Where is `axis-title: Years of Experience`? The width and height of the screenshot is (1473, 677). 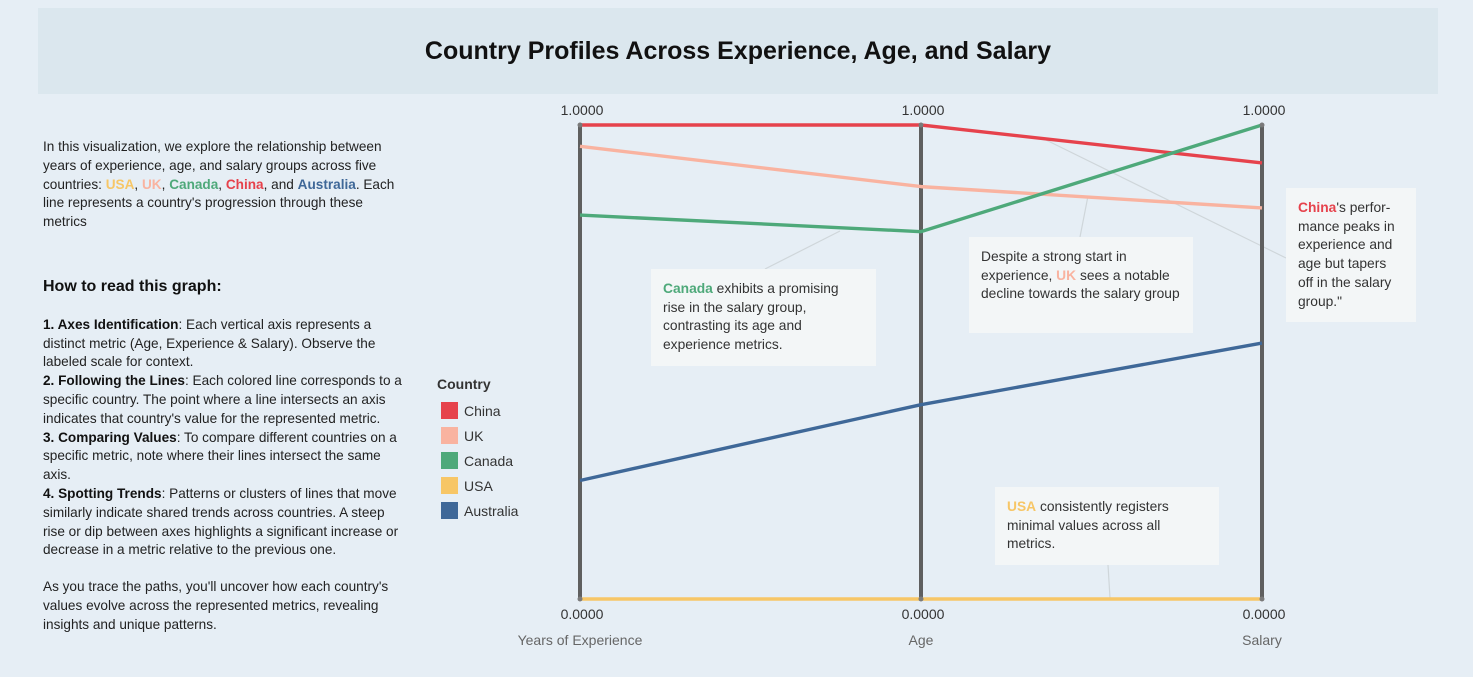
axis-title: Years of Experience is located at coordinates (580, 640).